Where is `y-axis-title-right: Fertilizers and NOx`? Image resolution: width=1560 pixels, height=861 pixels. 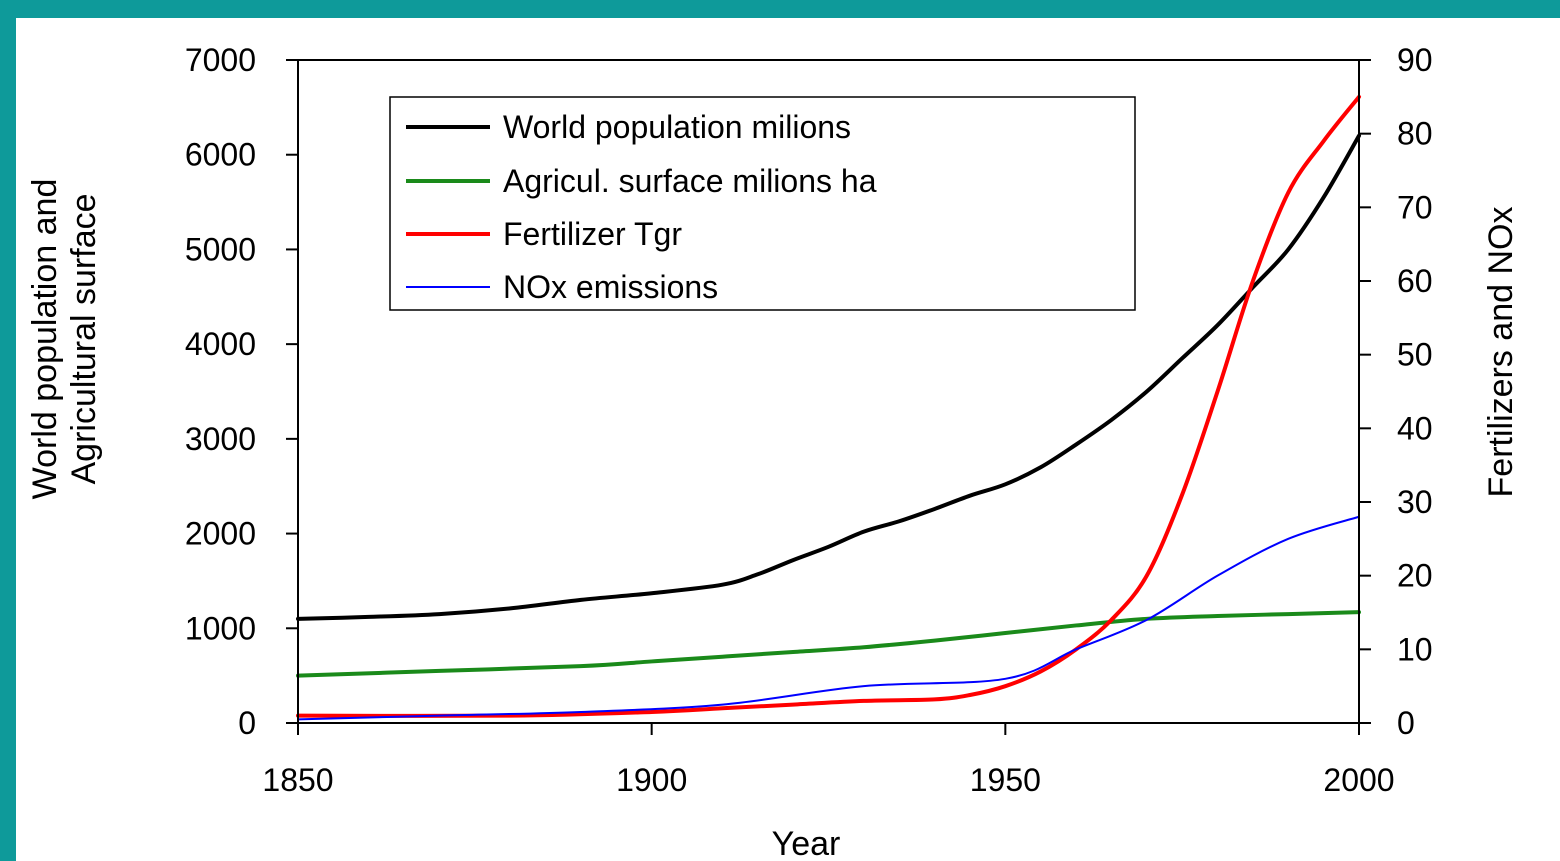 y-axis-title-right: Fertilizers and NOx is located at coordinates (1501, 352).